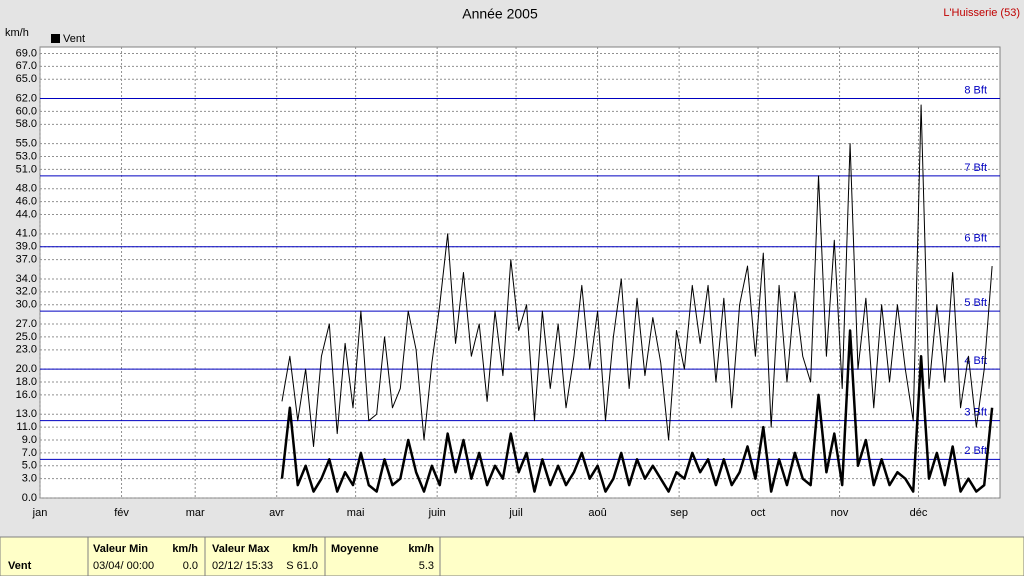  Describe the element at coordinates (55, 38) in the screenshot. I see `legend-swatch` at that location.